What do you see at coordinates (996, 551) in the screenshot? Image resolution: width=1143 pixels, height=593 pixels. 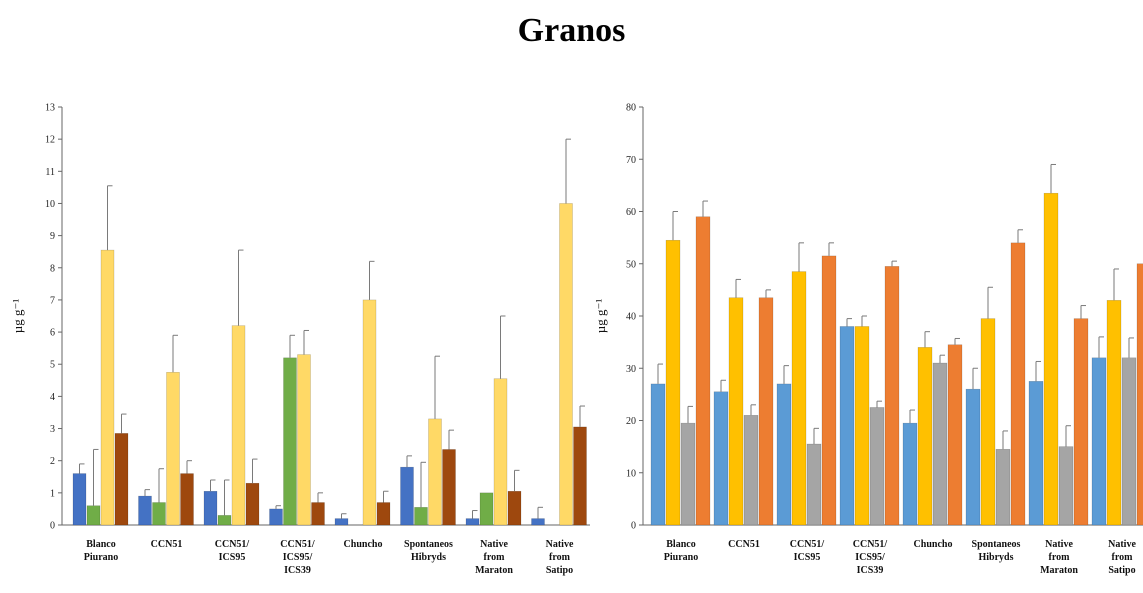 I see `category-label-1-5: Spontaneos Hibryds` at bounding box center [996, 551].